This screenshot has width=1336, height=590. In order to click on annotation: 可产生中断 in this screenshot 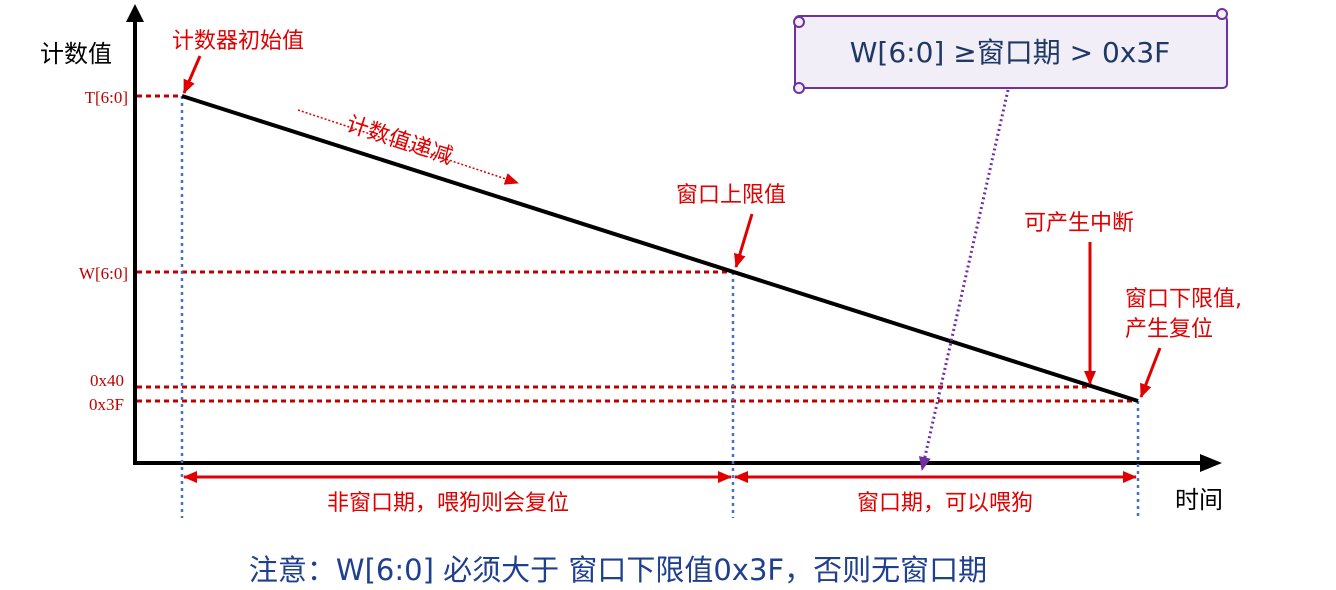, I will do `click(1079, 223)`.